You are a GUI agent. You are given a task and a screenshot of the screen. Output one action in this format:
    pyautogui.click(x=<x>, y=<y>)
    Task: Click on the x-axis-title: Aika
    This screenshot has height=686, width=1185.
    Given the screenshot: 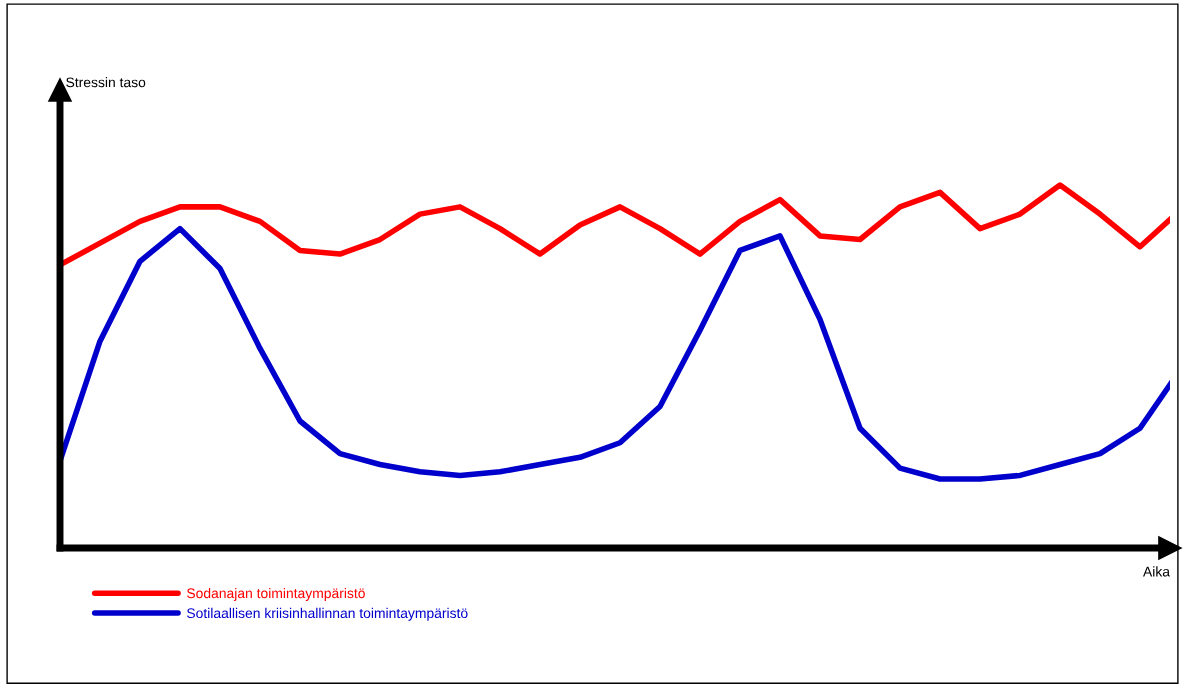 What is the action you would take?
    pyautogui.click(x=1156, y=571)
    